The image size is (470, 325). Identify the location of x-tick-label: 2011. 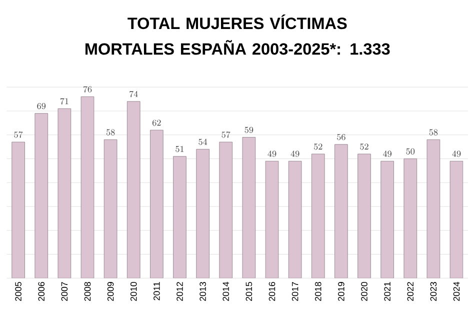
(157, 291).